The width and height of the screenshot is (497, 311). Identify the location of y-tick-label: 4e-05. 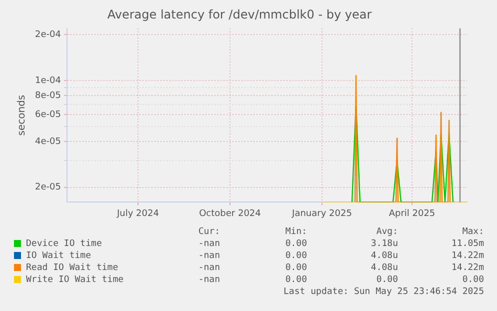
(47, 141).